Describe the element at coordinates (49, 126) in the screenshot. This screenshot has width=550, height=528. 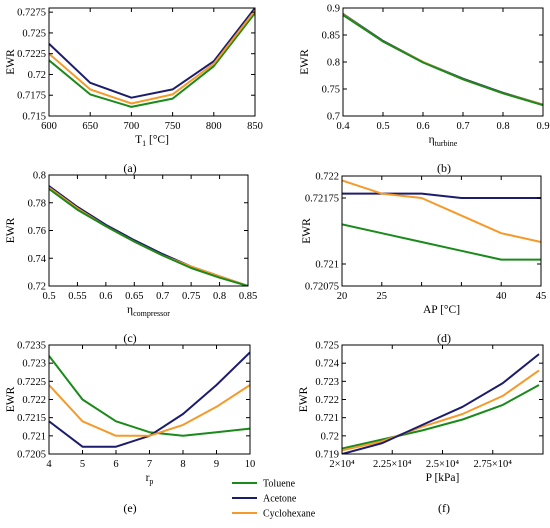
I see `x-tick-label: 600` at that location.